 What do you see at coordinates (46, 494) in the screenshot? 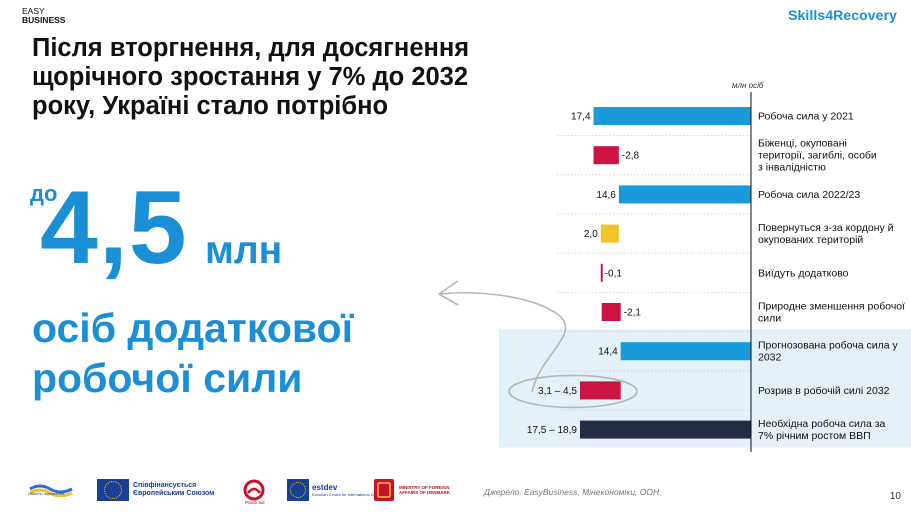
I see `ukraine-logo-text: стійкість і відновлення` at bounding box center [46, 494].